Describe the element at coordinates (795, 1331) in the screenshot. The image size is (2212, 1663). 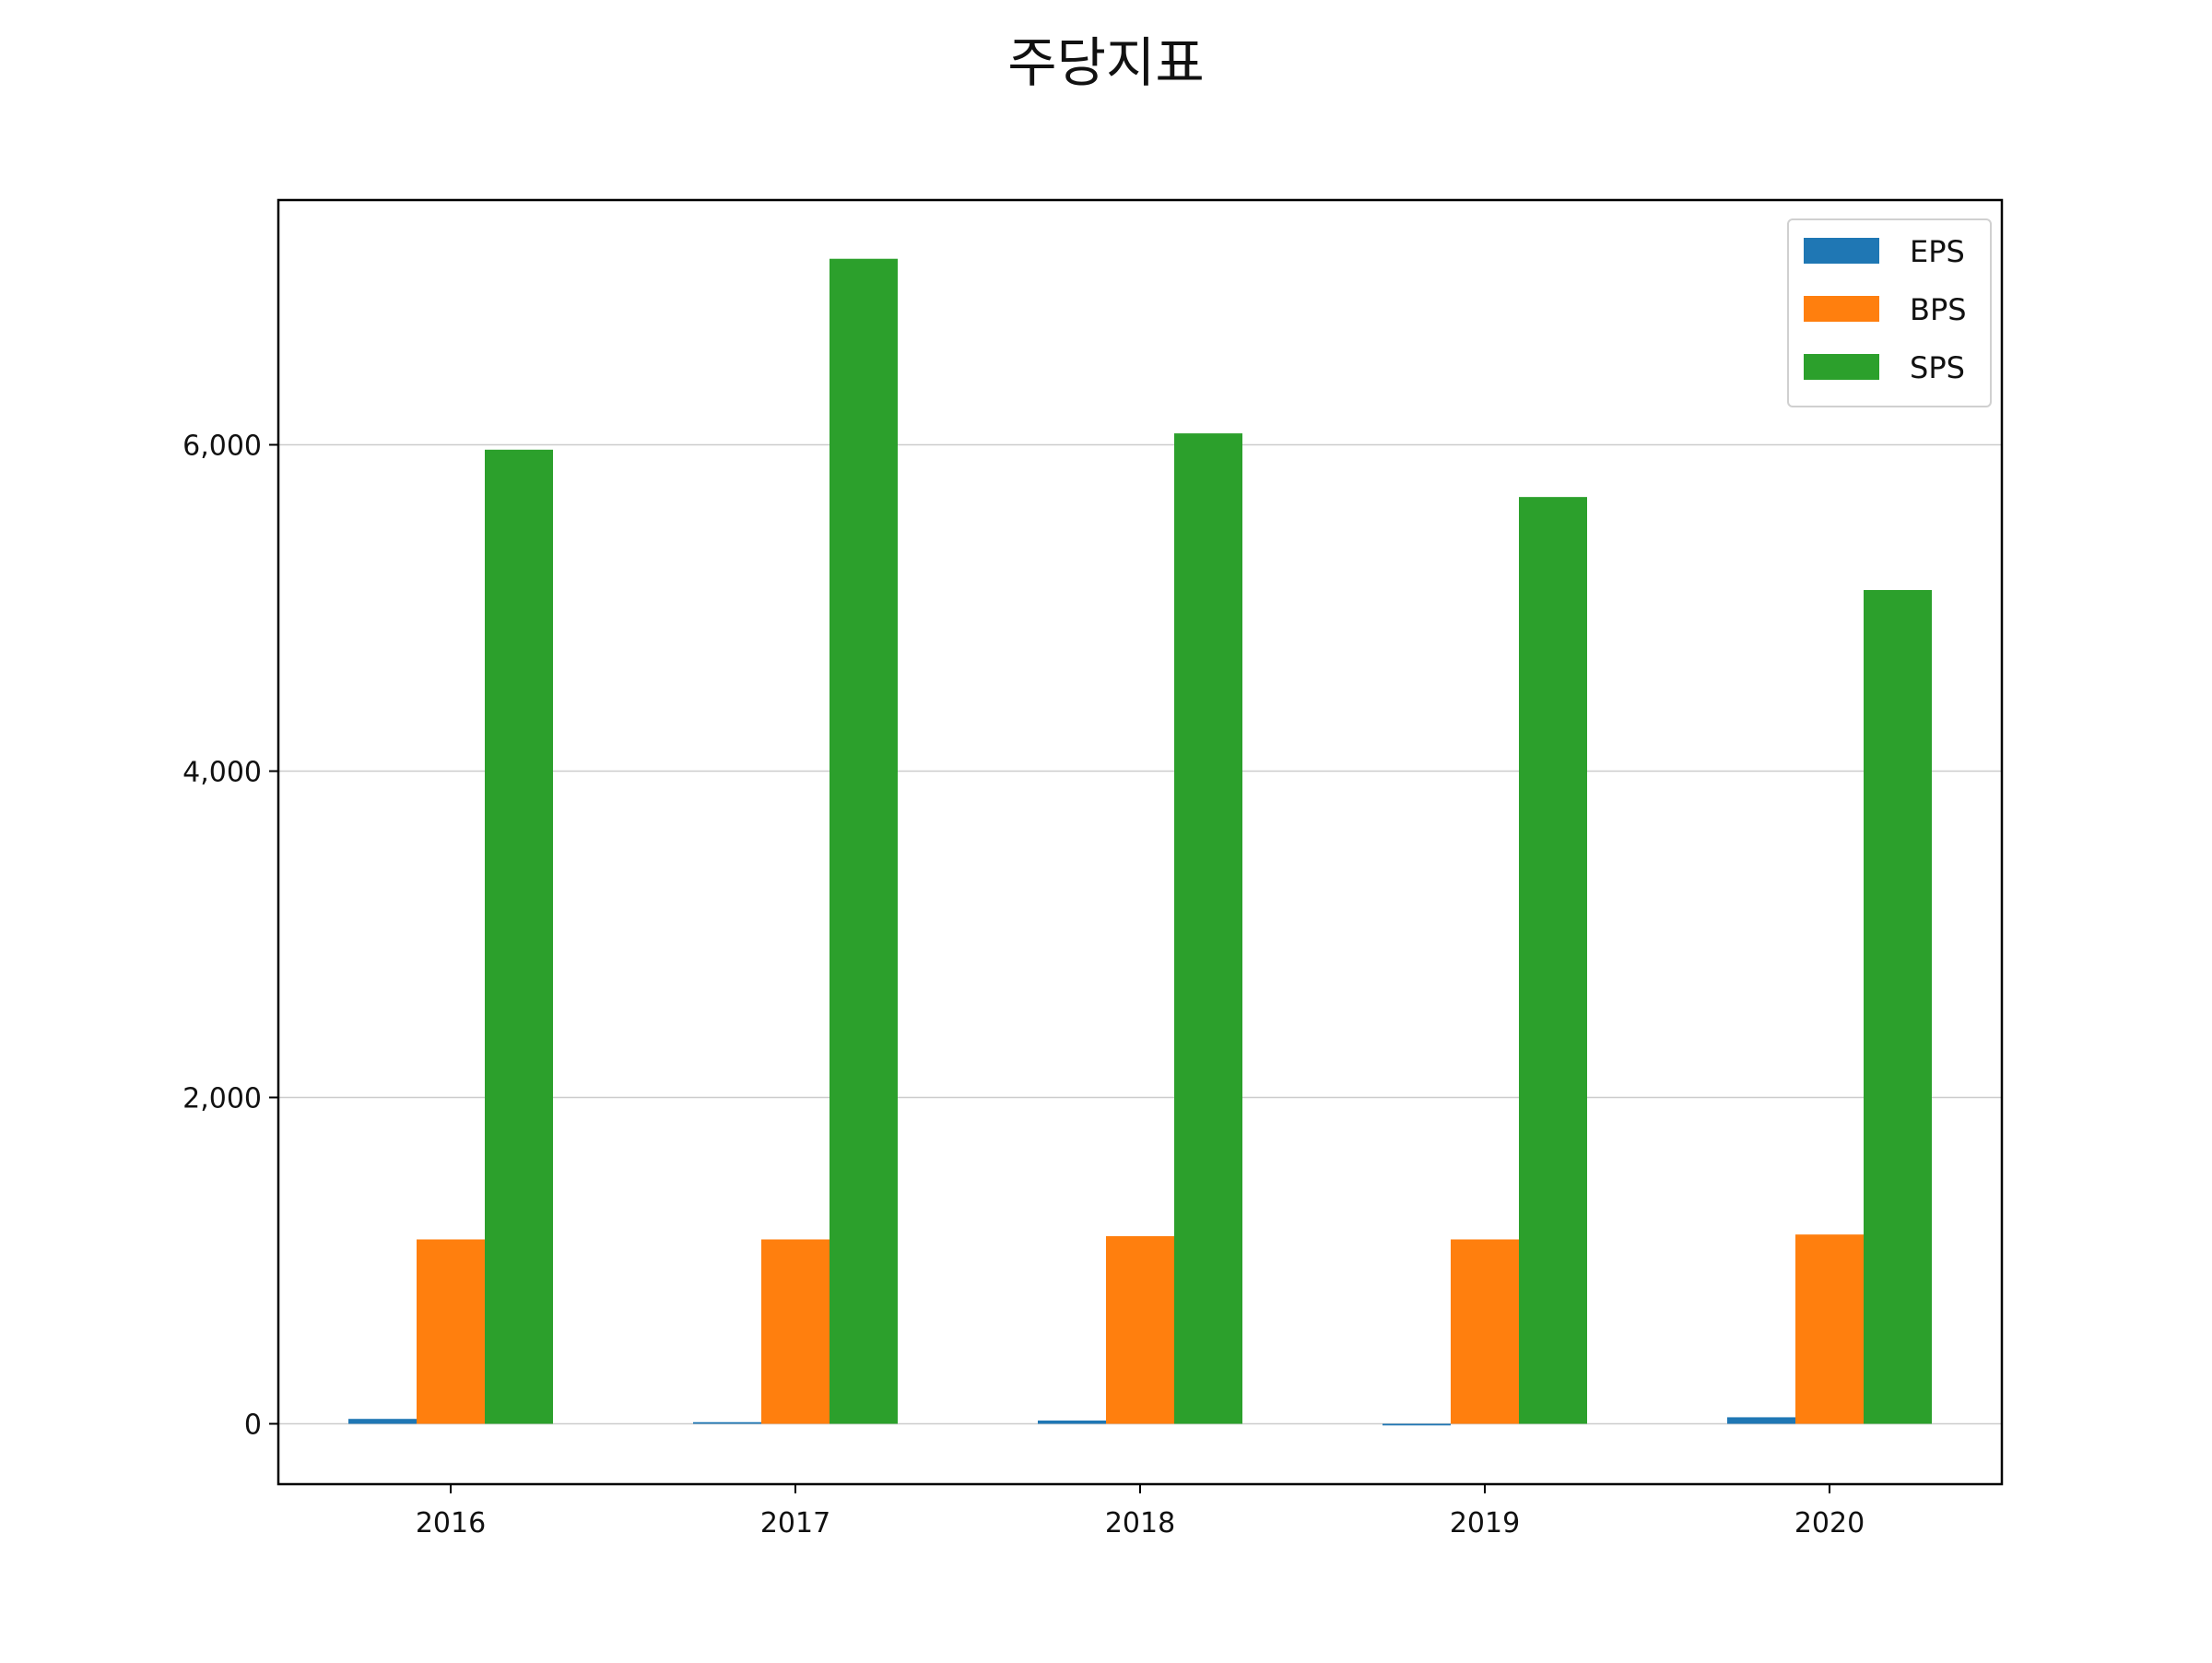
I see `bar-bps-2017` at that location.